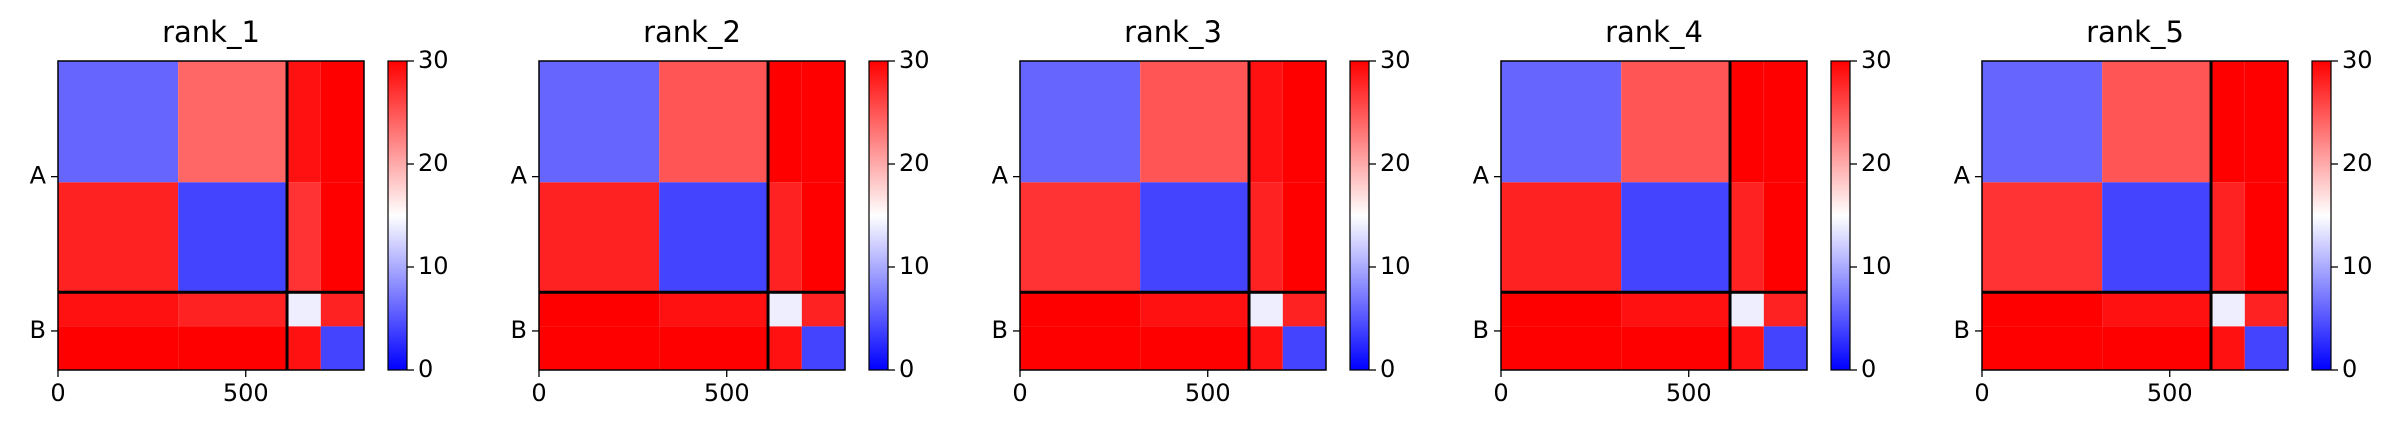 The height and width of the screenshot is (438, 2401). Describe the element at coordinates (2135, 32) in the screenshot. I see `panel-title: rank_5` at that location.